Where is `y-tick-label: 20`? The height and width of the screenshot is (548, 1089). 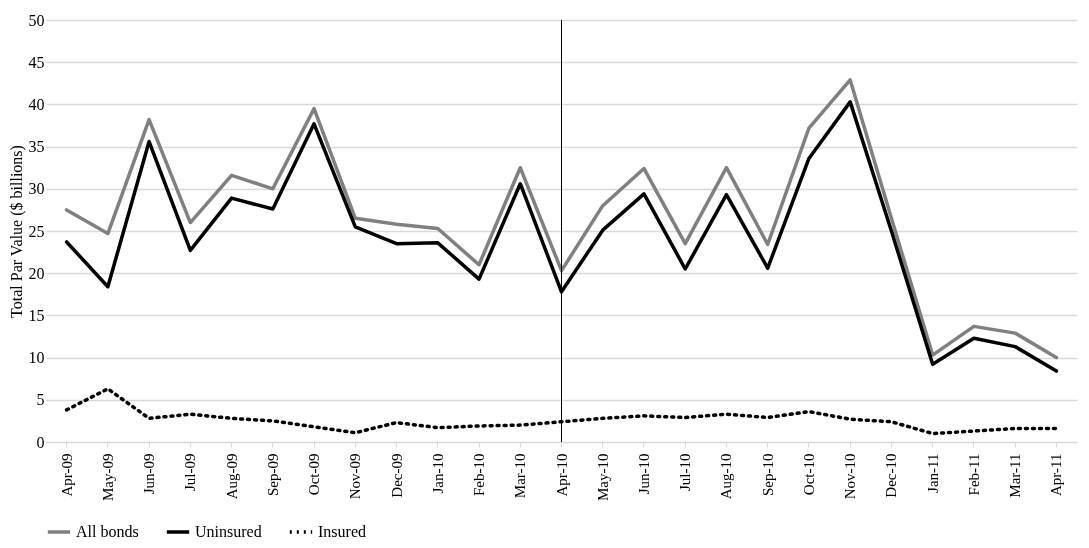
y-tick-label: 20 is located at coordinates (36, 273).